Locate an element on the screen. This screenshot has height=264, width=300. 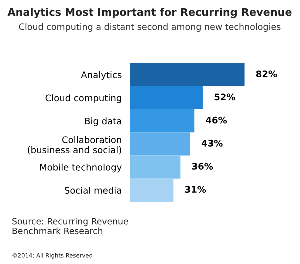
y-tick-label: Collaboration (business and social) is located at coordinates (75, 145).